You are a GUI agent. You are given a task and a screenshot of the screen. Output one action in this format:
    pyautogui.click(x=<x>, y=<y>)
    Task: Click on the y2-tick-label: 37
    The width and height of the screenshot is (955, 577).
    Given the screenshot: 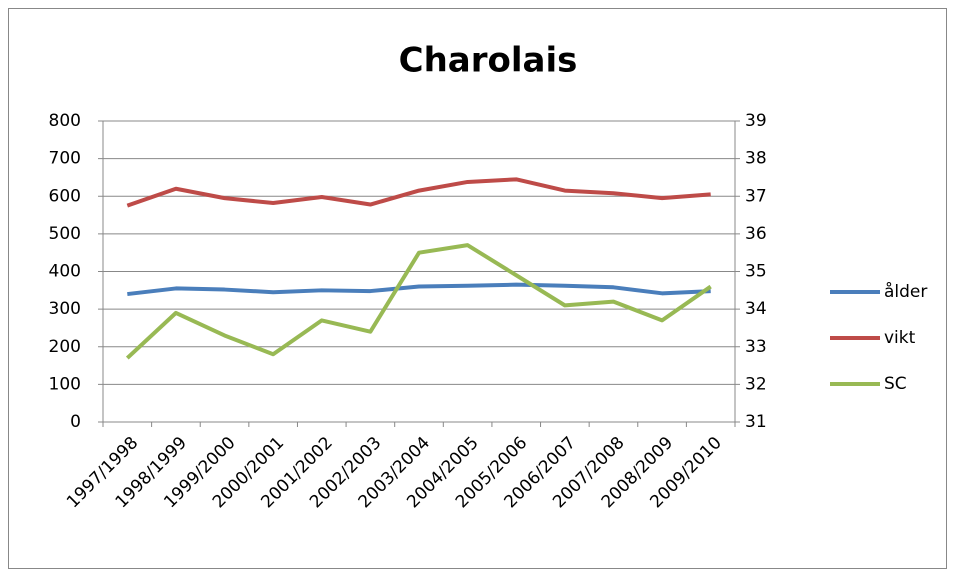 What is the action you would take?
    pyautogui.click(x=756, y=196)
    